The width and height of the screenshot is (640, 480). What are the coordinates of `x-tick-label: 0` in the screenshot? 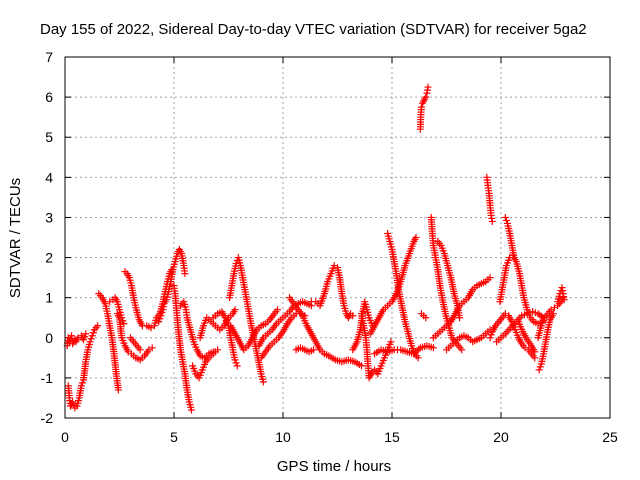 It's located at (65, 437).